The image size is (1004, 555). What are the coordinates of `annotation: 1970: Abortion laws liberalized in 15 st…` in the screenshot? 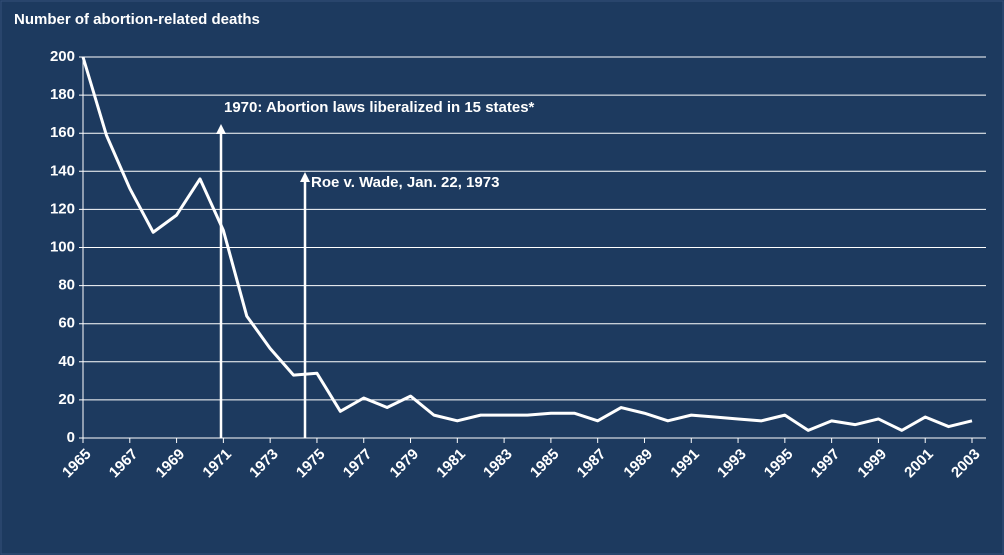 It's located at (379, 107).